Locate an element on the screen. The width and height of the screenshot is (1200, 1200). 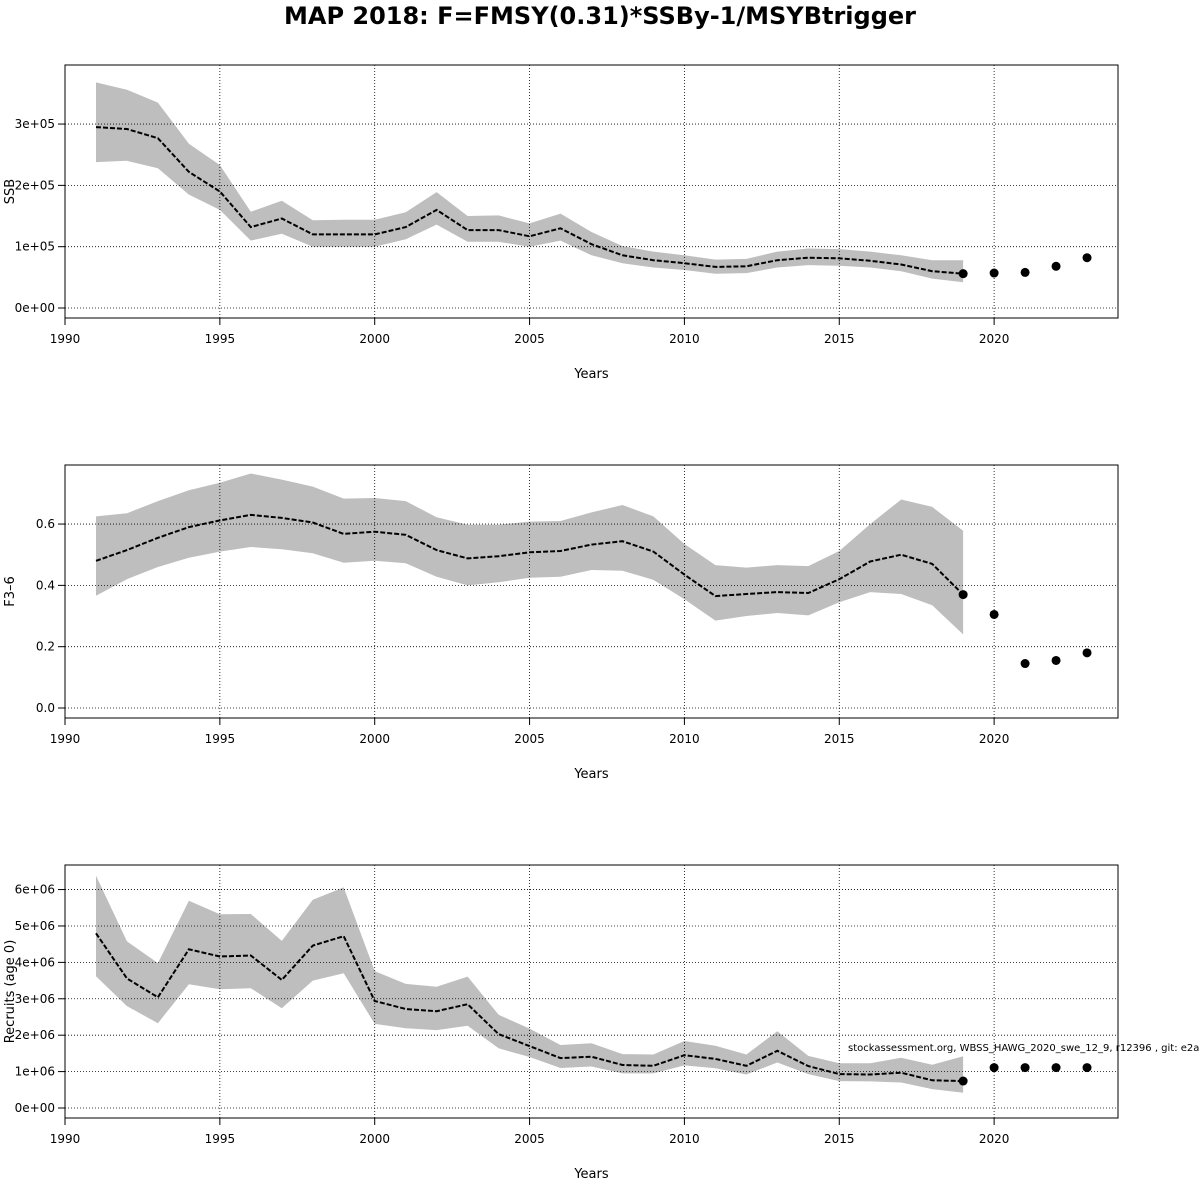
y-tick-label: 1e+06 is located at coordinates (35, 1072).